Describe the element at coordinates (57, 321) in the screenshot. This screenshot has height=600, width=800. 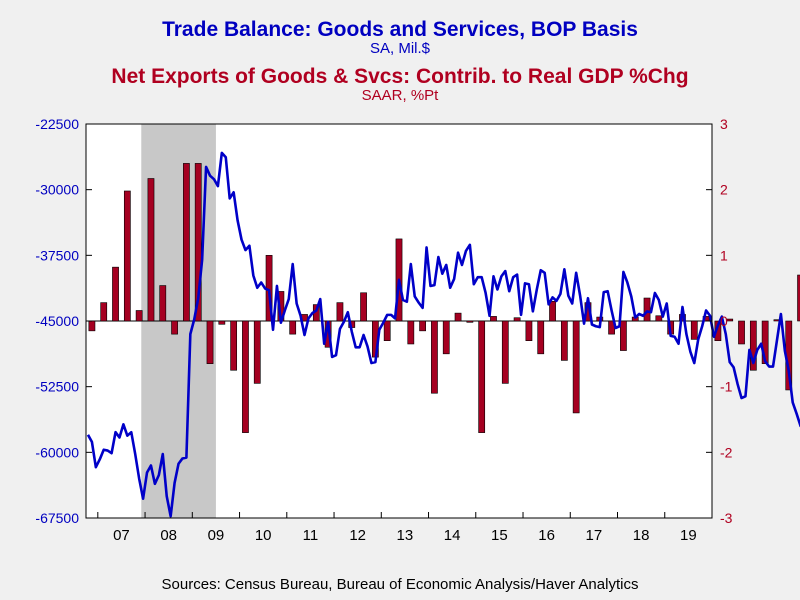
I see `left-axis-tick-label: -45000` at that location.